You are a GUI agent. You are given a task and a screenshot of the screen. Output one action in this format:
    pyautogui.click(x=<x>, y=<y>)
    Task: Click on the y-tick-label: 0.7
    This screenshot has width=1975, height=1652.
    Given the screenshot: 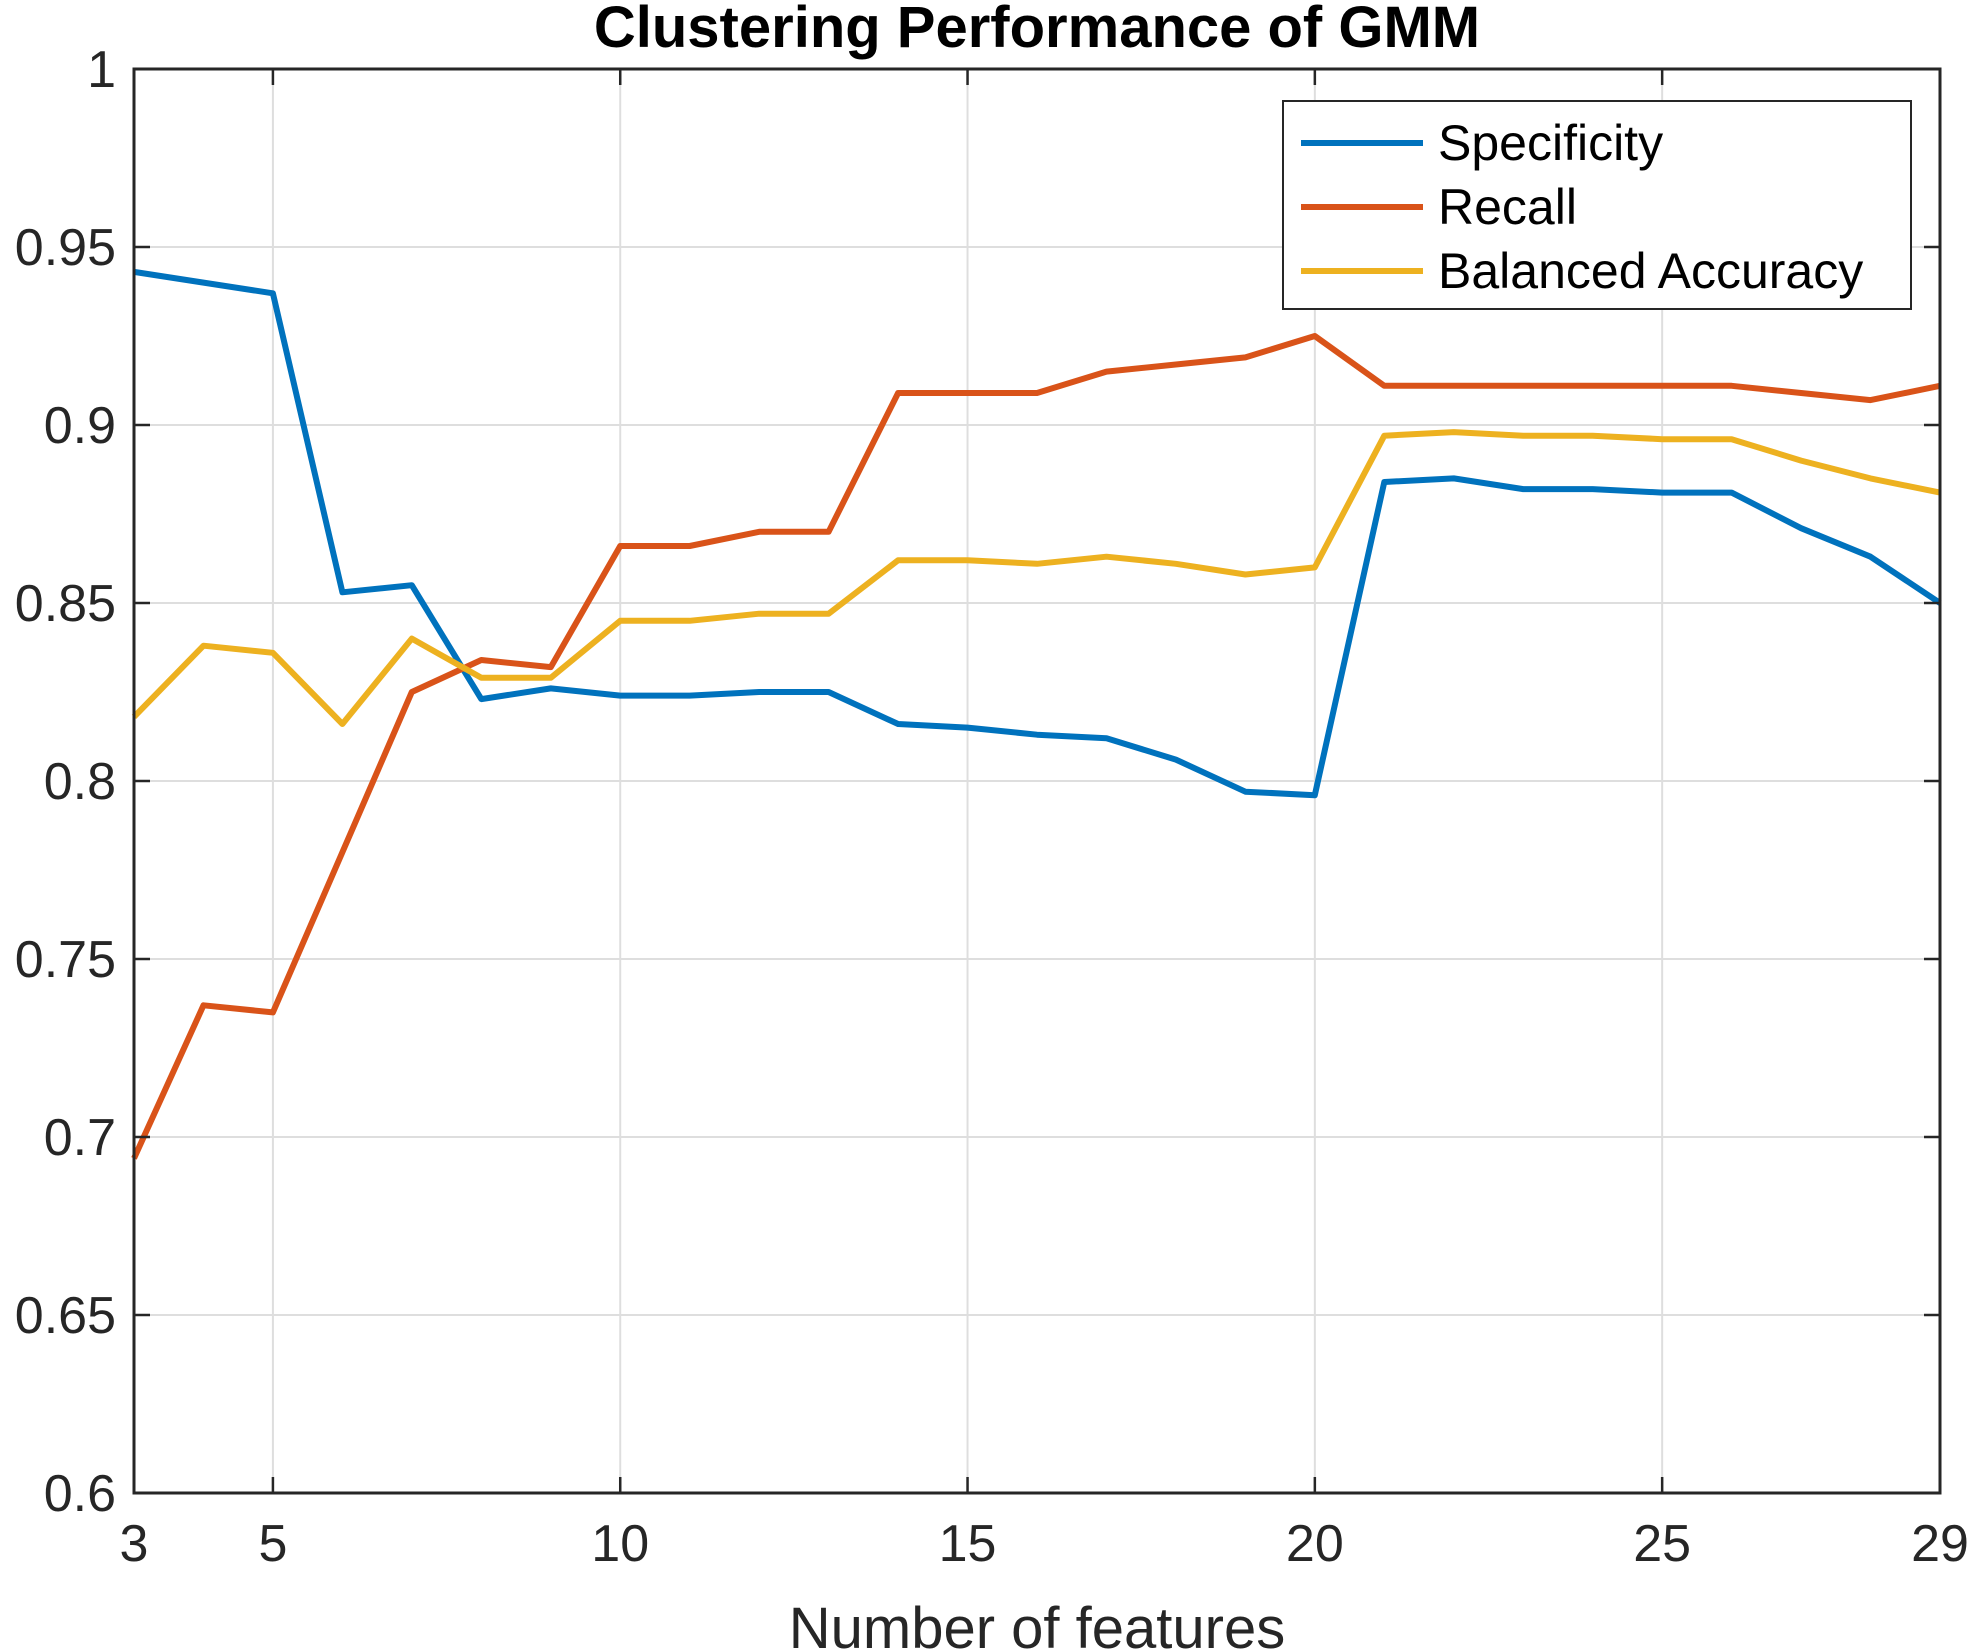 What is the action you would take?
    pyautogui.click(x=80, y=1138)
    